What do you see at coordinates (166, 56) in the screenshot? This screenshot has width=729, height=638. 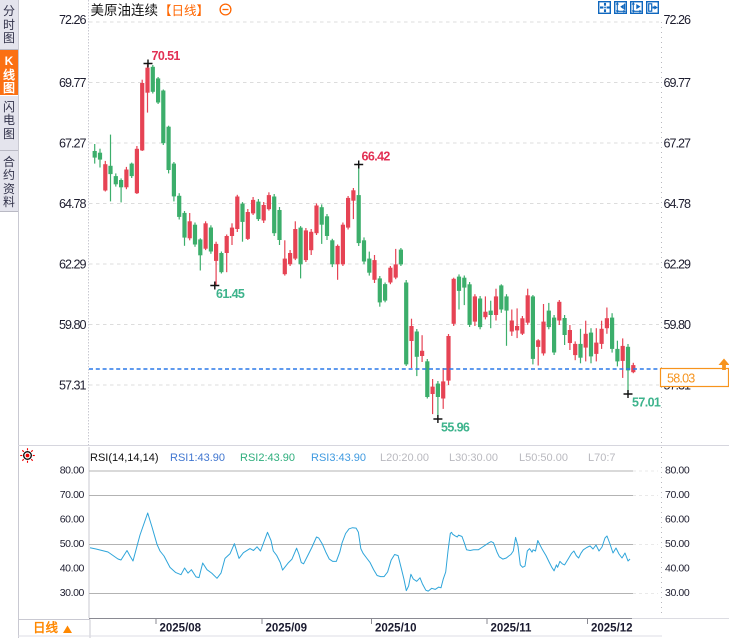 I see `svg-text: 70.51` at bounding box center [166, 56].